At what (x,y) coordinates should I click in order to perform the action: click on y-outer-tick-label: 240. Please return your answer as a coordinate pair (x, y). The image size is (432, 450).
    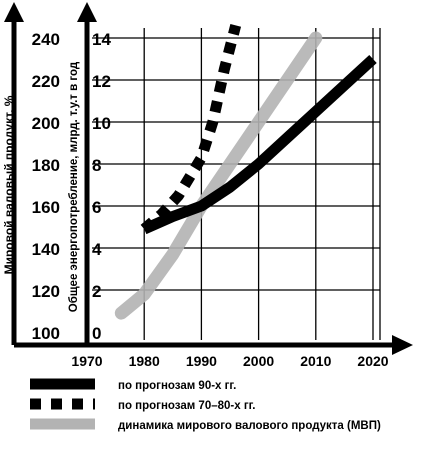
    Looking at the image, I should click on (46, 39).